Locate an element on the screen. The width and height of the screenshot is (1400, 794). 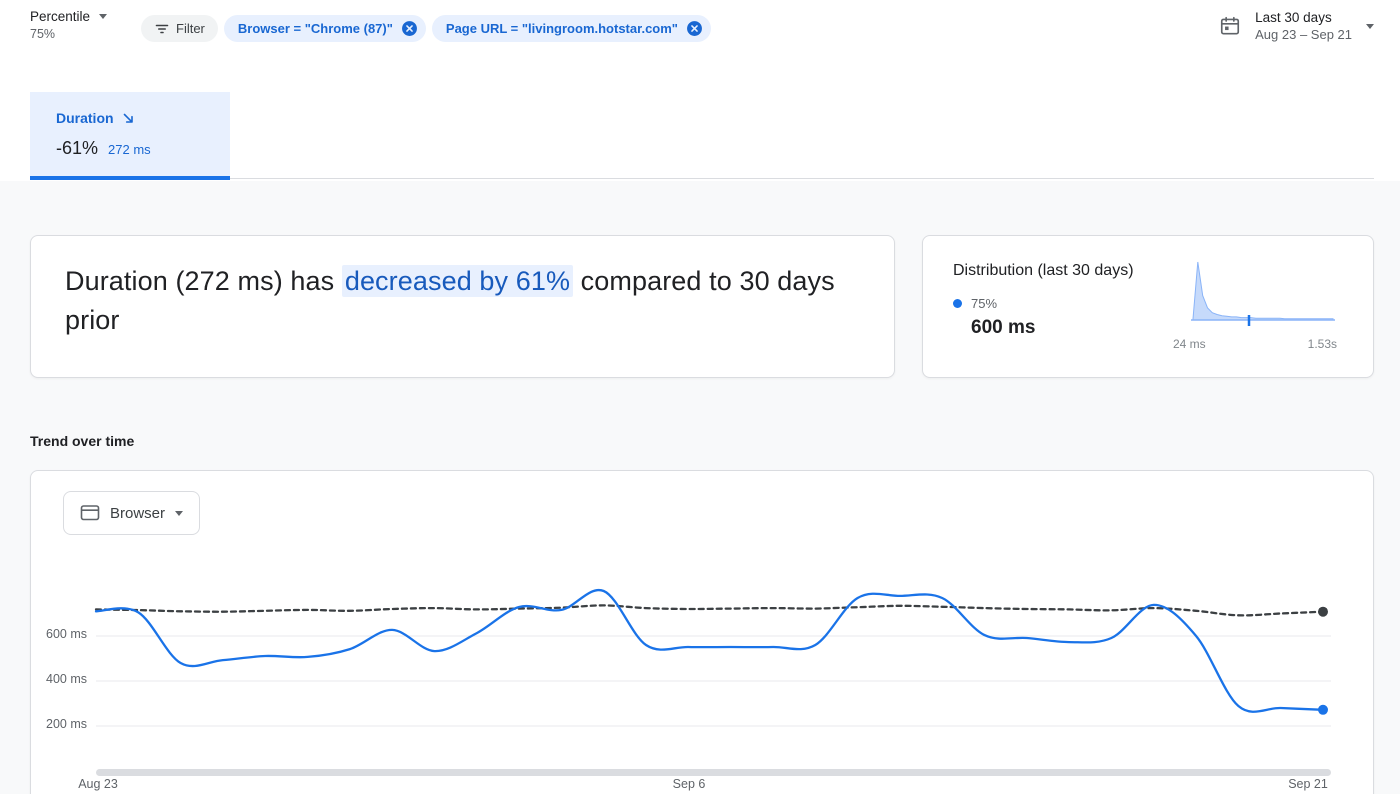
tab-label: Duration is located at coordinates (85, 118).